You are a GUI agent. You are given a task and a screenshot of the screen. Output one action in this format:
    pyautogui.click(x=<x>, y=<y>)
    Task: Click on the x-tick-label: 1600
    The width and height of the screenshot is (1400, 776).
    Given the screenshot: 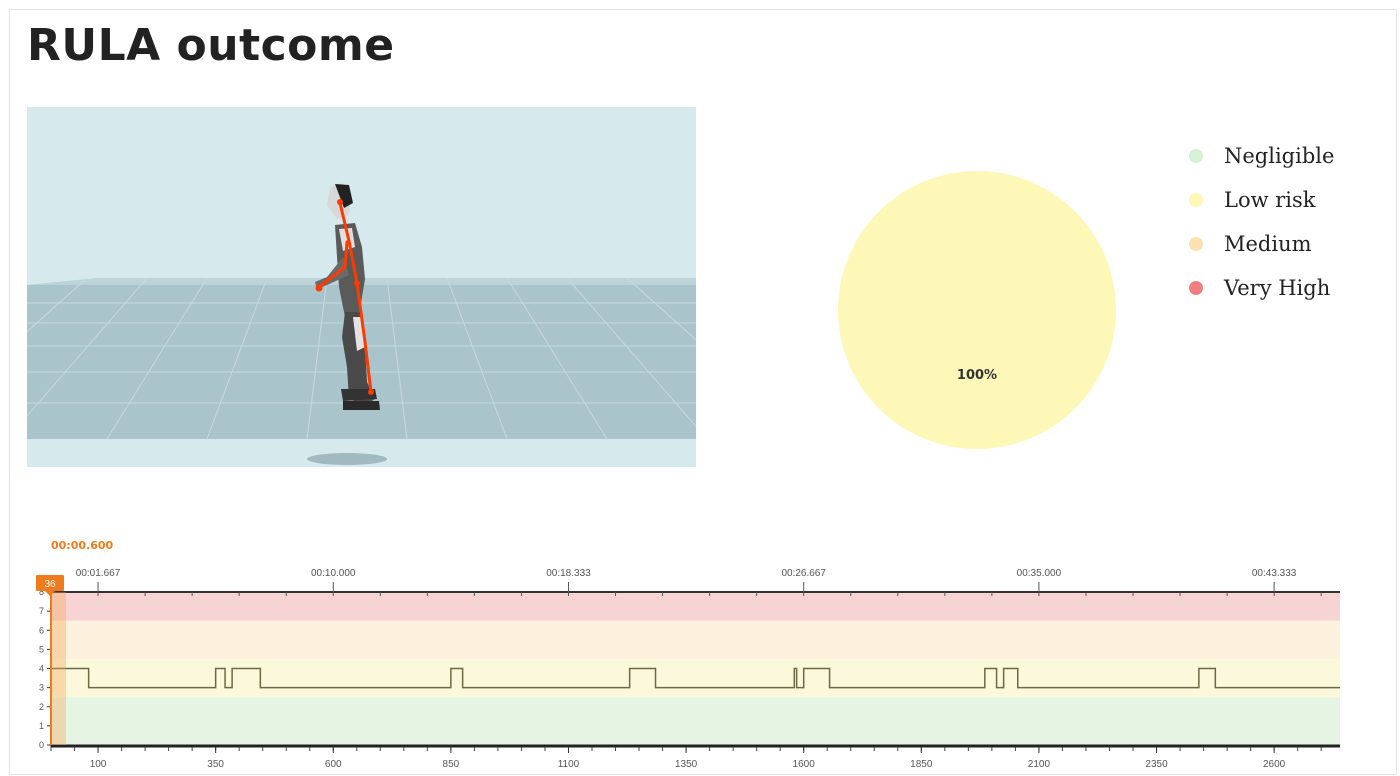 What is the action you would take?
    pyautogui.click(x=804, y=764)
    